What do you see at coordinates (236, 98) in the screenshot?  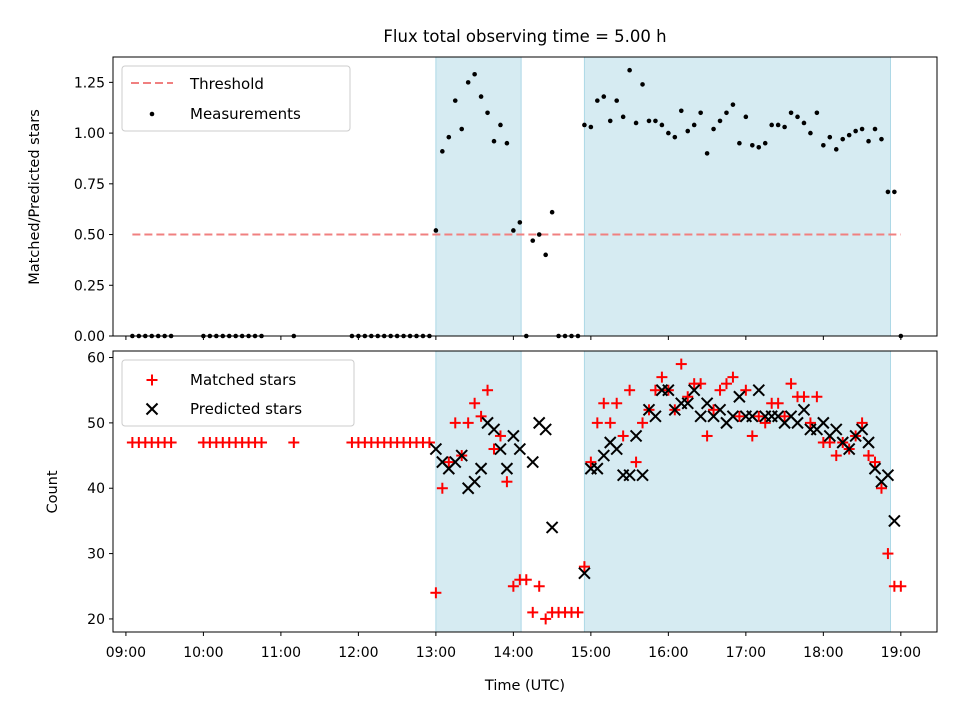 I see `top-legend-box` at bounding box center [236, 98].